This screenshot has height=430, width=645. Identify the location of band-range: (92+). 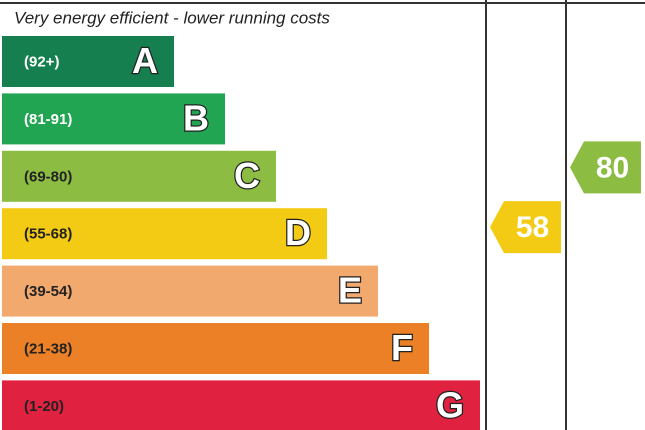
(41, 61).